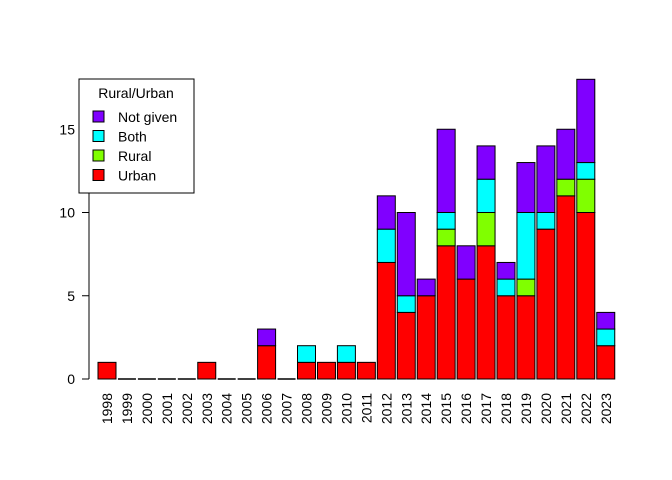 The width and height of the screenshot is (672, 480). Describe the element at coordinates (71, 379) in the screenshot. I see `y-tick-label: 0` at that location.